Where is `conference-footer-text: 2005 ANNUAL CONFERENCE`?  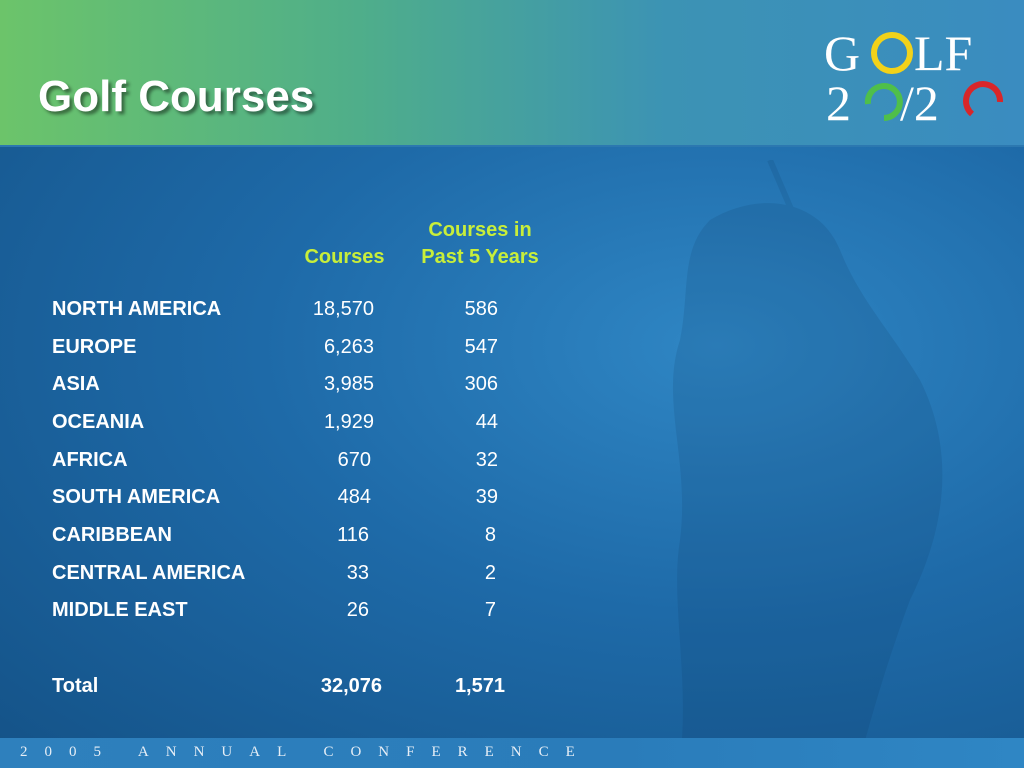
conference-footer-text: 2005 ANNUAL CONFERENCE is located at coordinates (306, 752).